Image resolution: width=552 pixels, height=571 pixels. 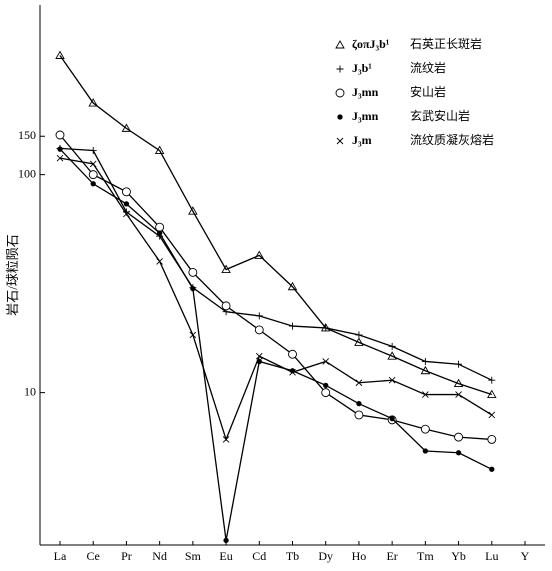 What do you see at coordinates (325, 556) in the screenshot?
I see `x-tick-label: Dy` at bounding box center [325, 556].